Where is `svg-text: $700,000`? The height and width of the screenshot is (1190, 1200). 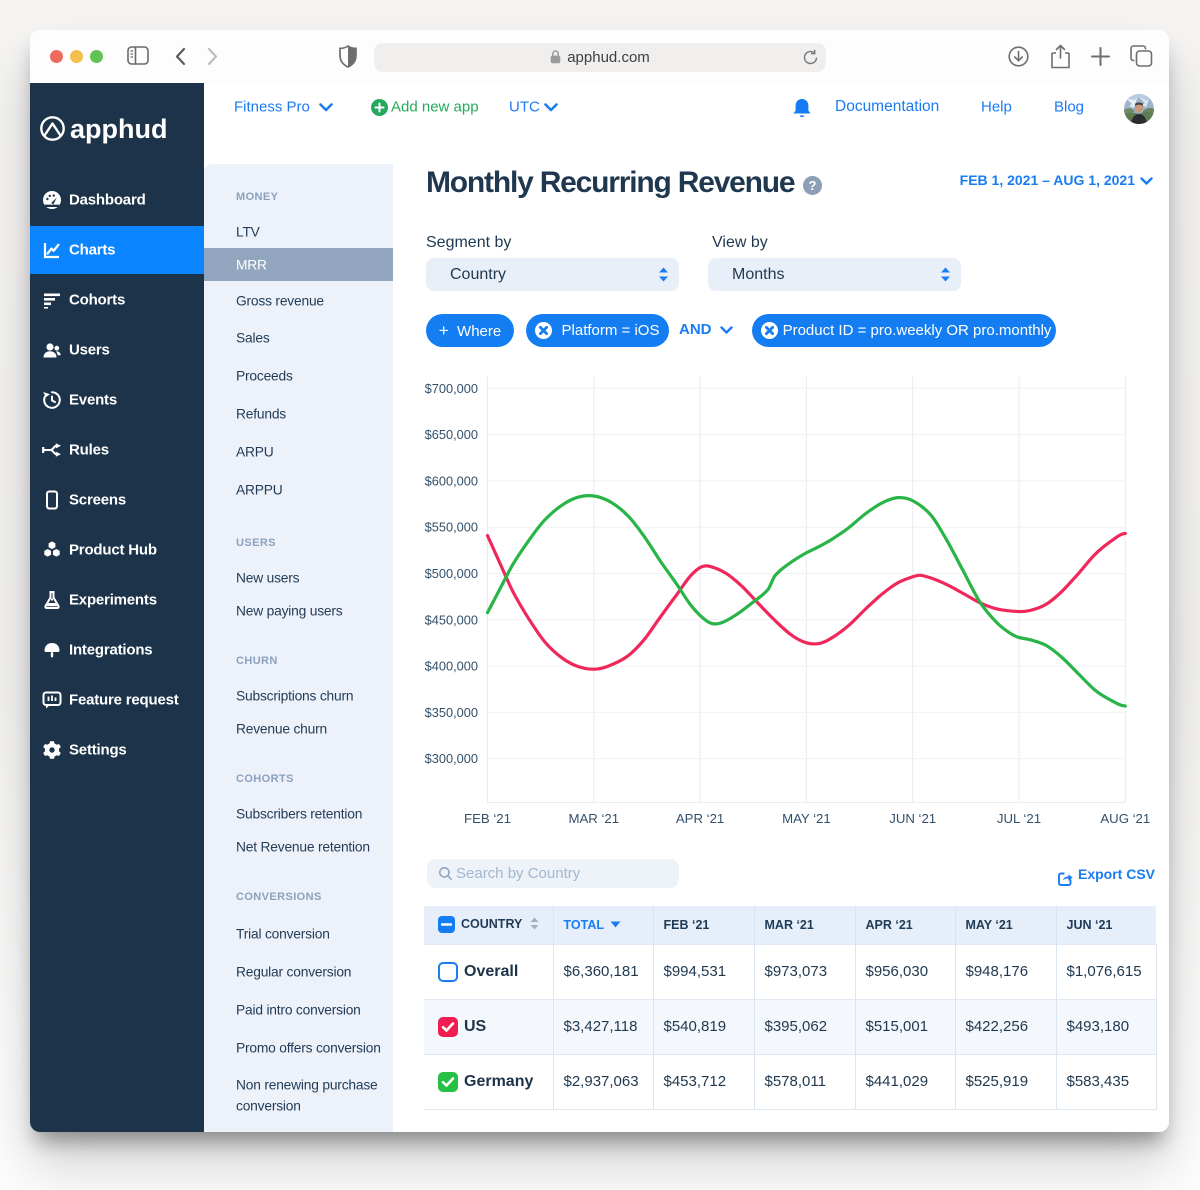
svg-text: $700,000 is located at coordinates (451, 388).